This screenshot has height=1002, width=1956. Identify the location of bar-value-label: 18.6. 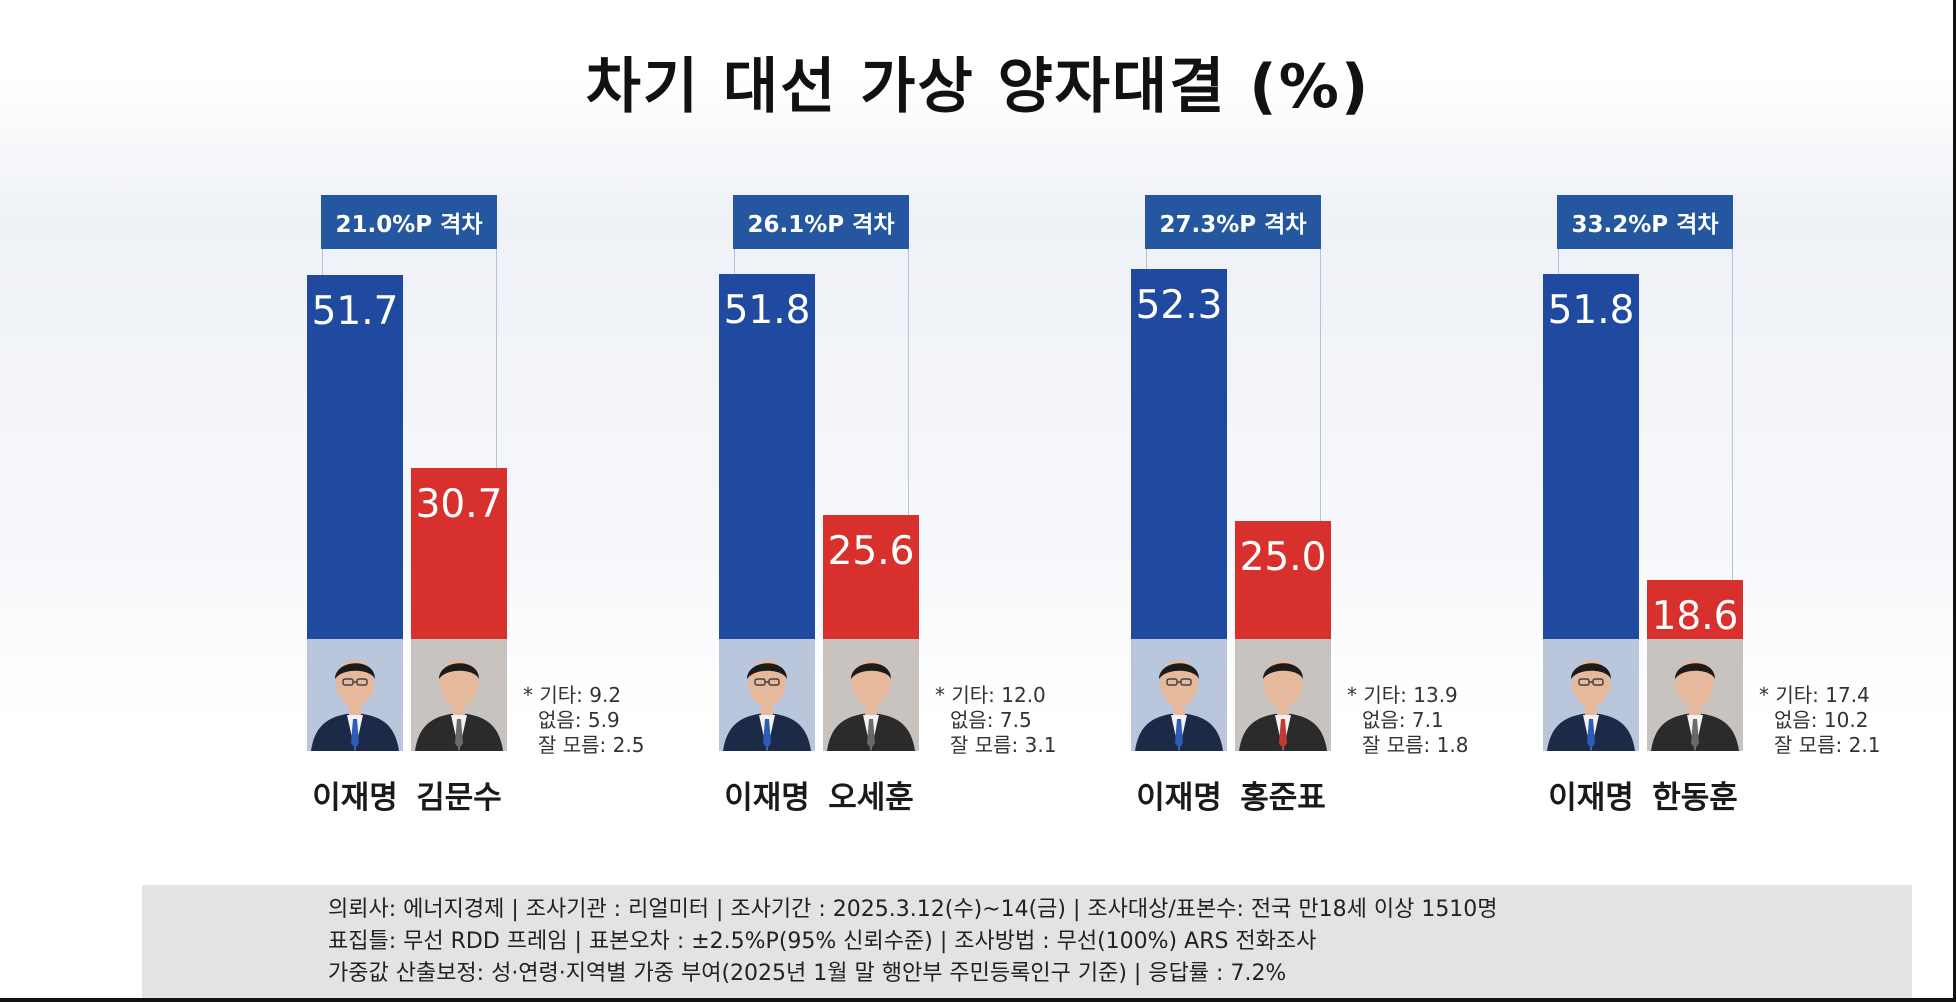
(1695, 616).